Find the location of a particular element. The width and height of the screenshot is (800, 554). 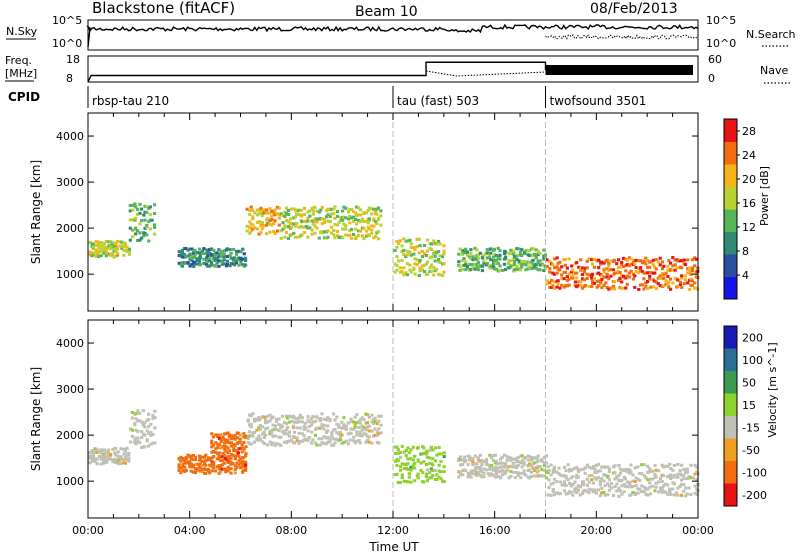

noise-left-label: N.Sky is located at coordinates (22, 31).